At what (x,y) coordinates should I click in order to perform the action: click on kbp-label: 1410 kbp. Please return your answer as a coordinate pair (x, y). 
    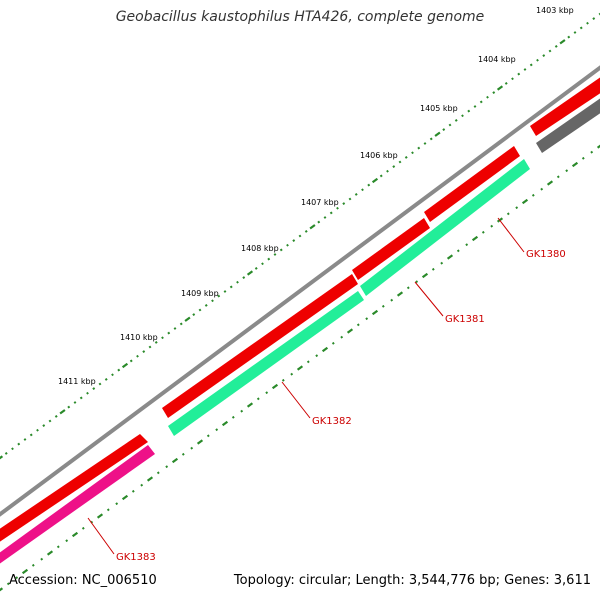
    Looking at the image, I should click on (139, 337).